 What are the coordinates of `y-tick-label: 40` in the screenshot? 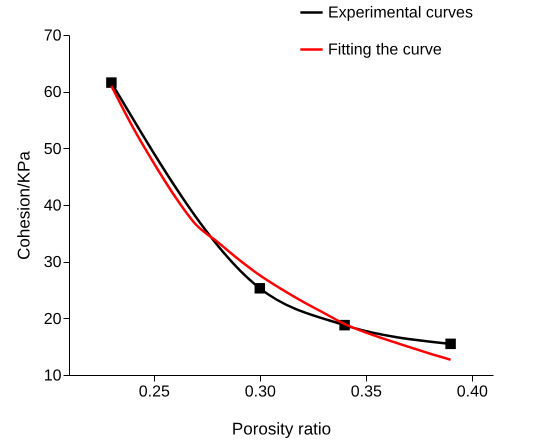 It's located at (53, 206).